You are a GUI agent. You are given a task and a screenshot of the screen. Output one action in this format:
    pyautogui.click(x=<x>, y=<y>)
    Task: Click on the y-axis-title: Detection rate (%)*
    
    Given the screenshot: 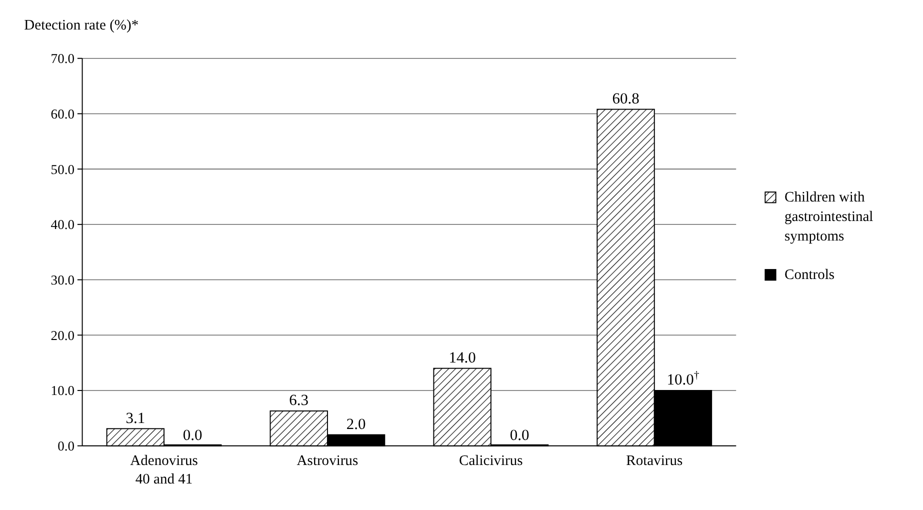 What is the action you would take?
    pyautogui.click(x=81, y=25)
    